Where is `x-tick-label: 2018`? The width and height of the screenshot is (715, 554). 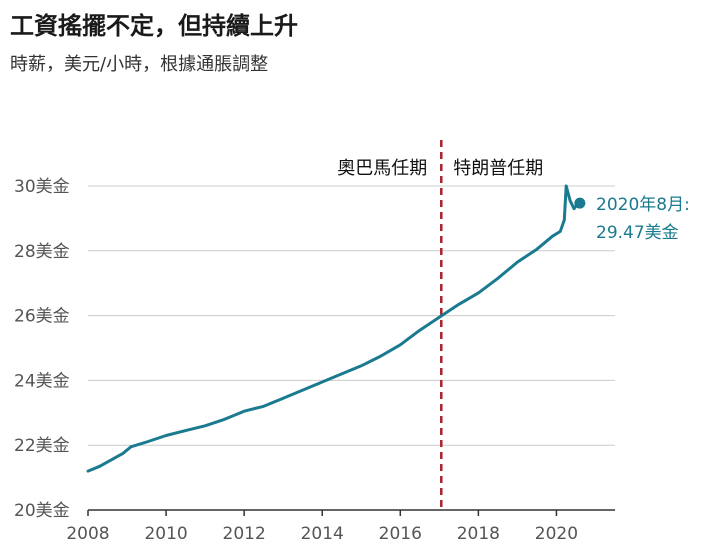
x-tick-label: 2018 is located at coordinates (478, 534).